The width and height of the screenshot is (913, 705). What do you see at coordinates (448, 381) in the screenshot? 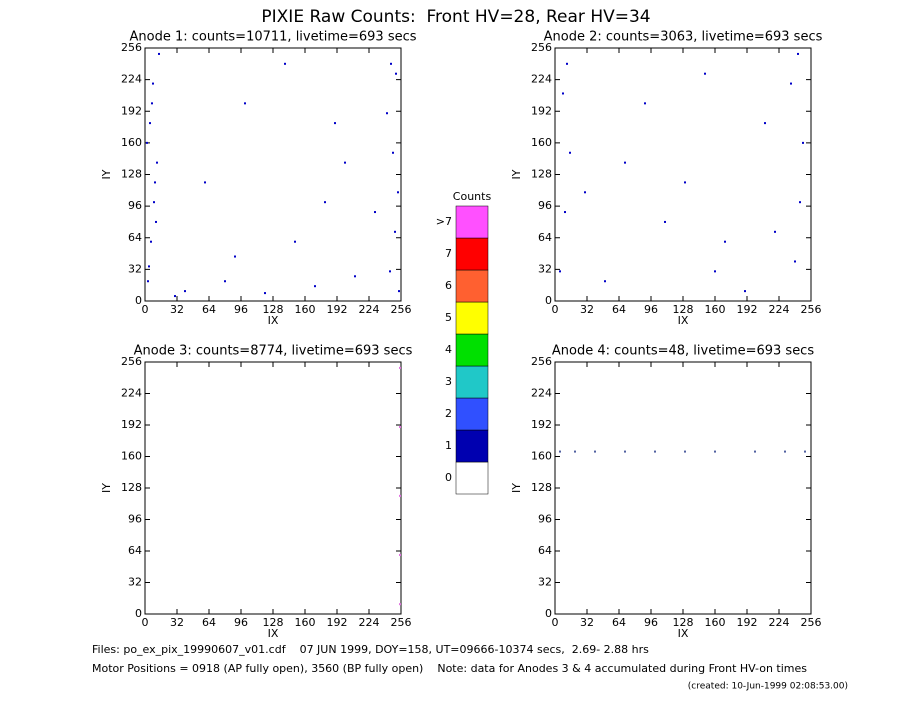
I see `colorbar-label: 3` at bounding box center [448, 381].